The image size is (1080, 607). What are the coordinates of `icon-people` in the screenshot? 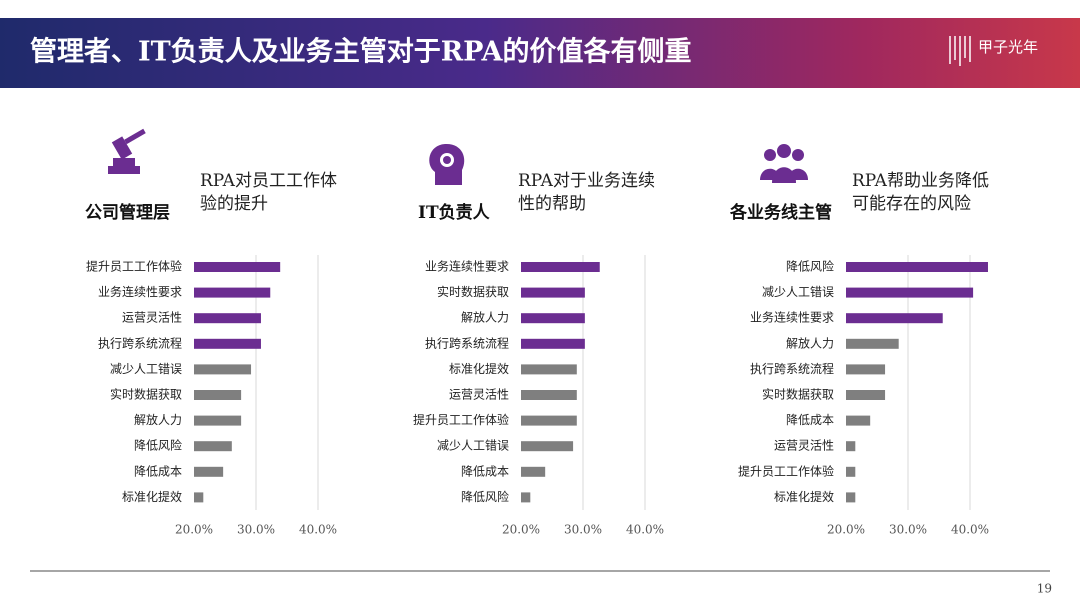 It's located at (784, 163).